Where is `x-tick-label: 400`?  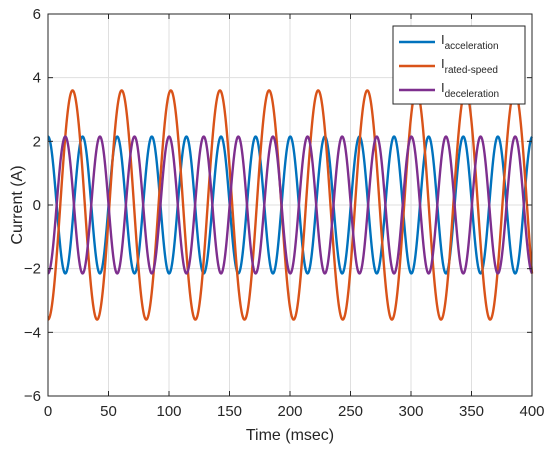
x-tick-label: 400 is located at coordinates (531, 411).